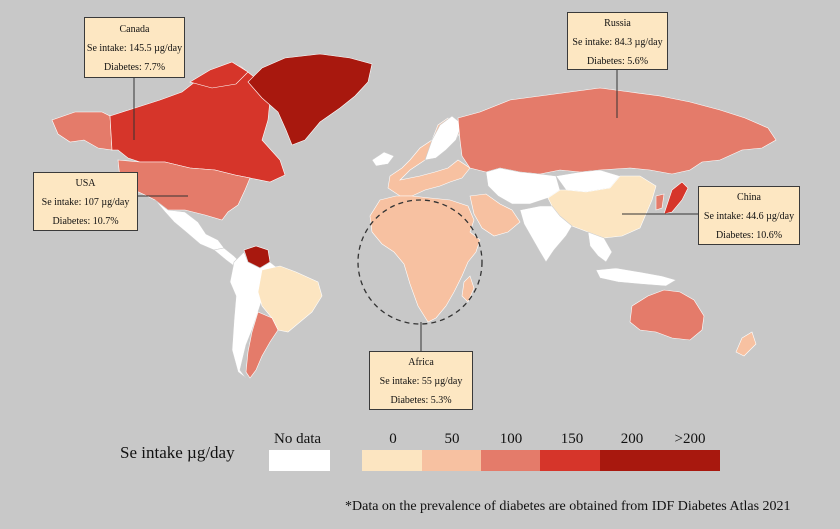 Image resolution: width=840 pixels, height=529 pixels. I want to click on callout-russia-name: Russia, so click(617, 23).